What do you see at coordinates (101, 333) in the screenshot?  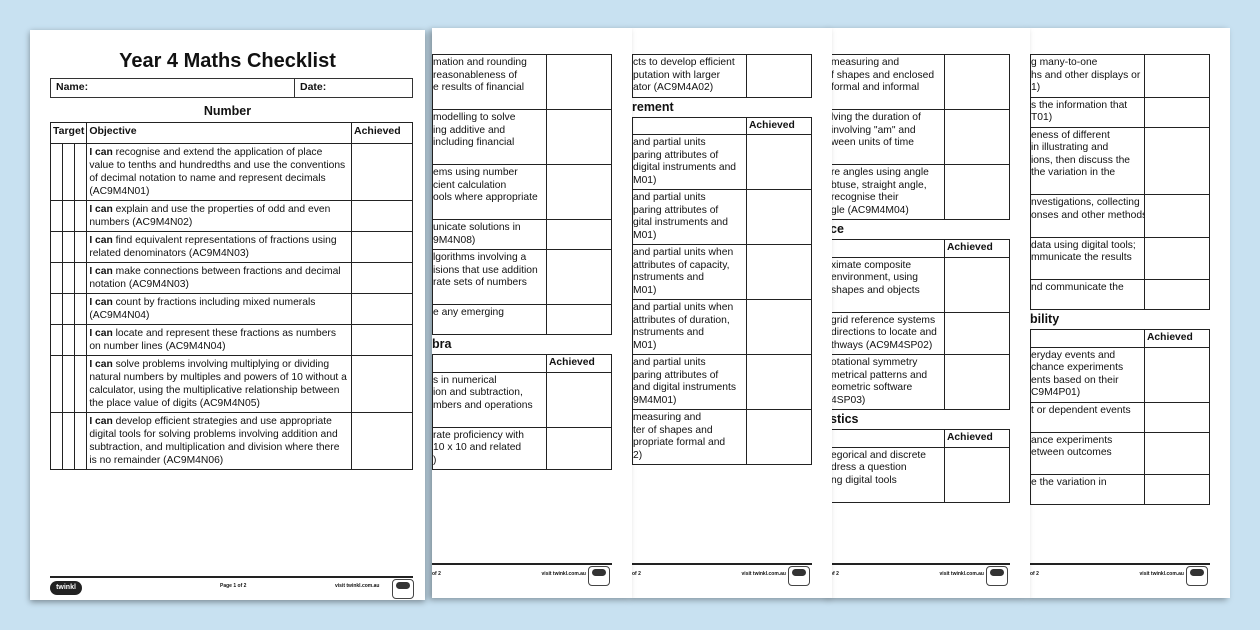 I see `i-can-label: I can` at bounding box center [101, 333].